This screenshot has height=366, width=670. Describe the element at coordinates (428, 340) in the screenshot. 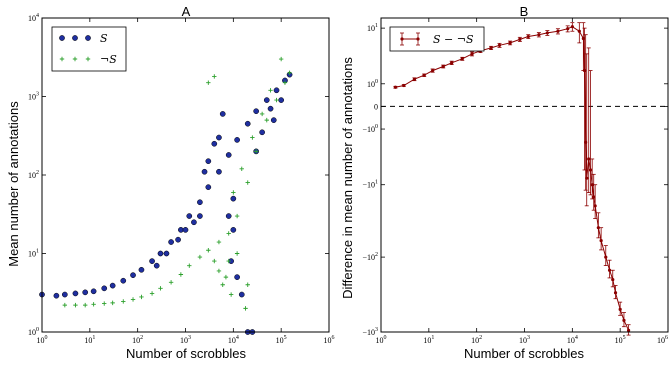

I see `b-x-tick-label-1: 10¹` at that location.